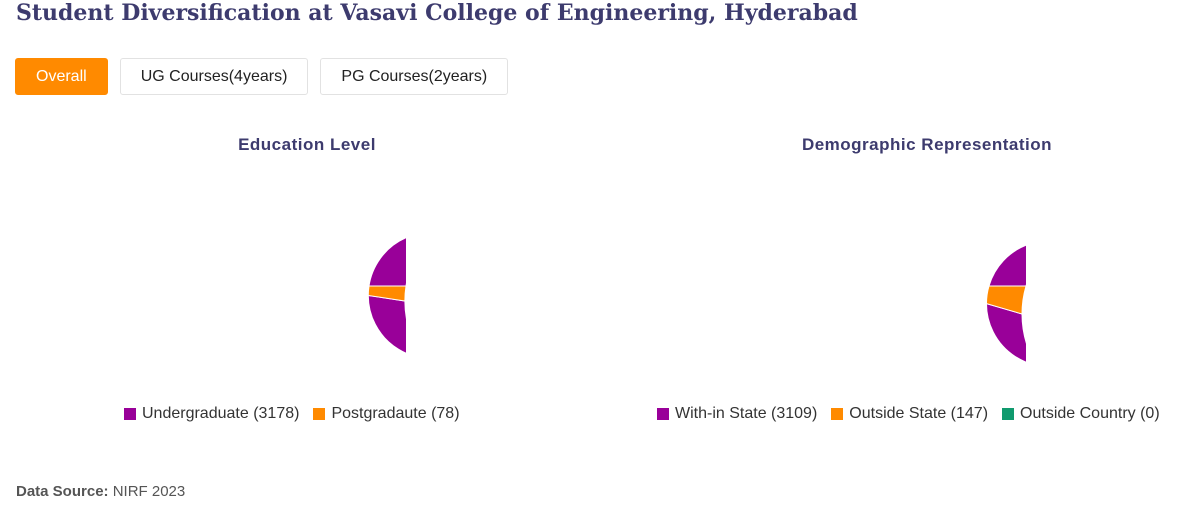 The height and width of the screenshot is (509, 1199). What do you see at coordinates (1090, 413) in the screenshot?
I see `legend-label: Outside Country (0)` at bounding box center [1090, 413].